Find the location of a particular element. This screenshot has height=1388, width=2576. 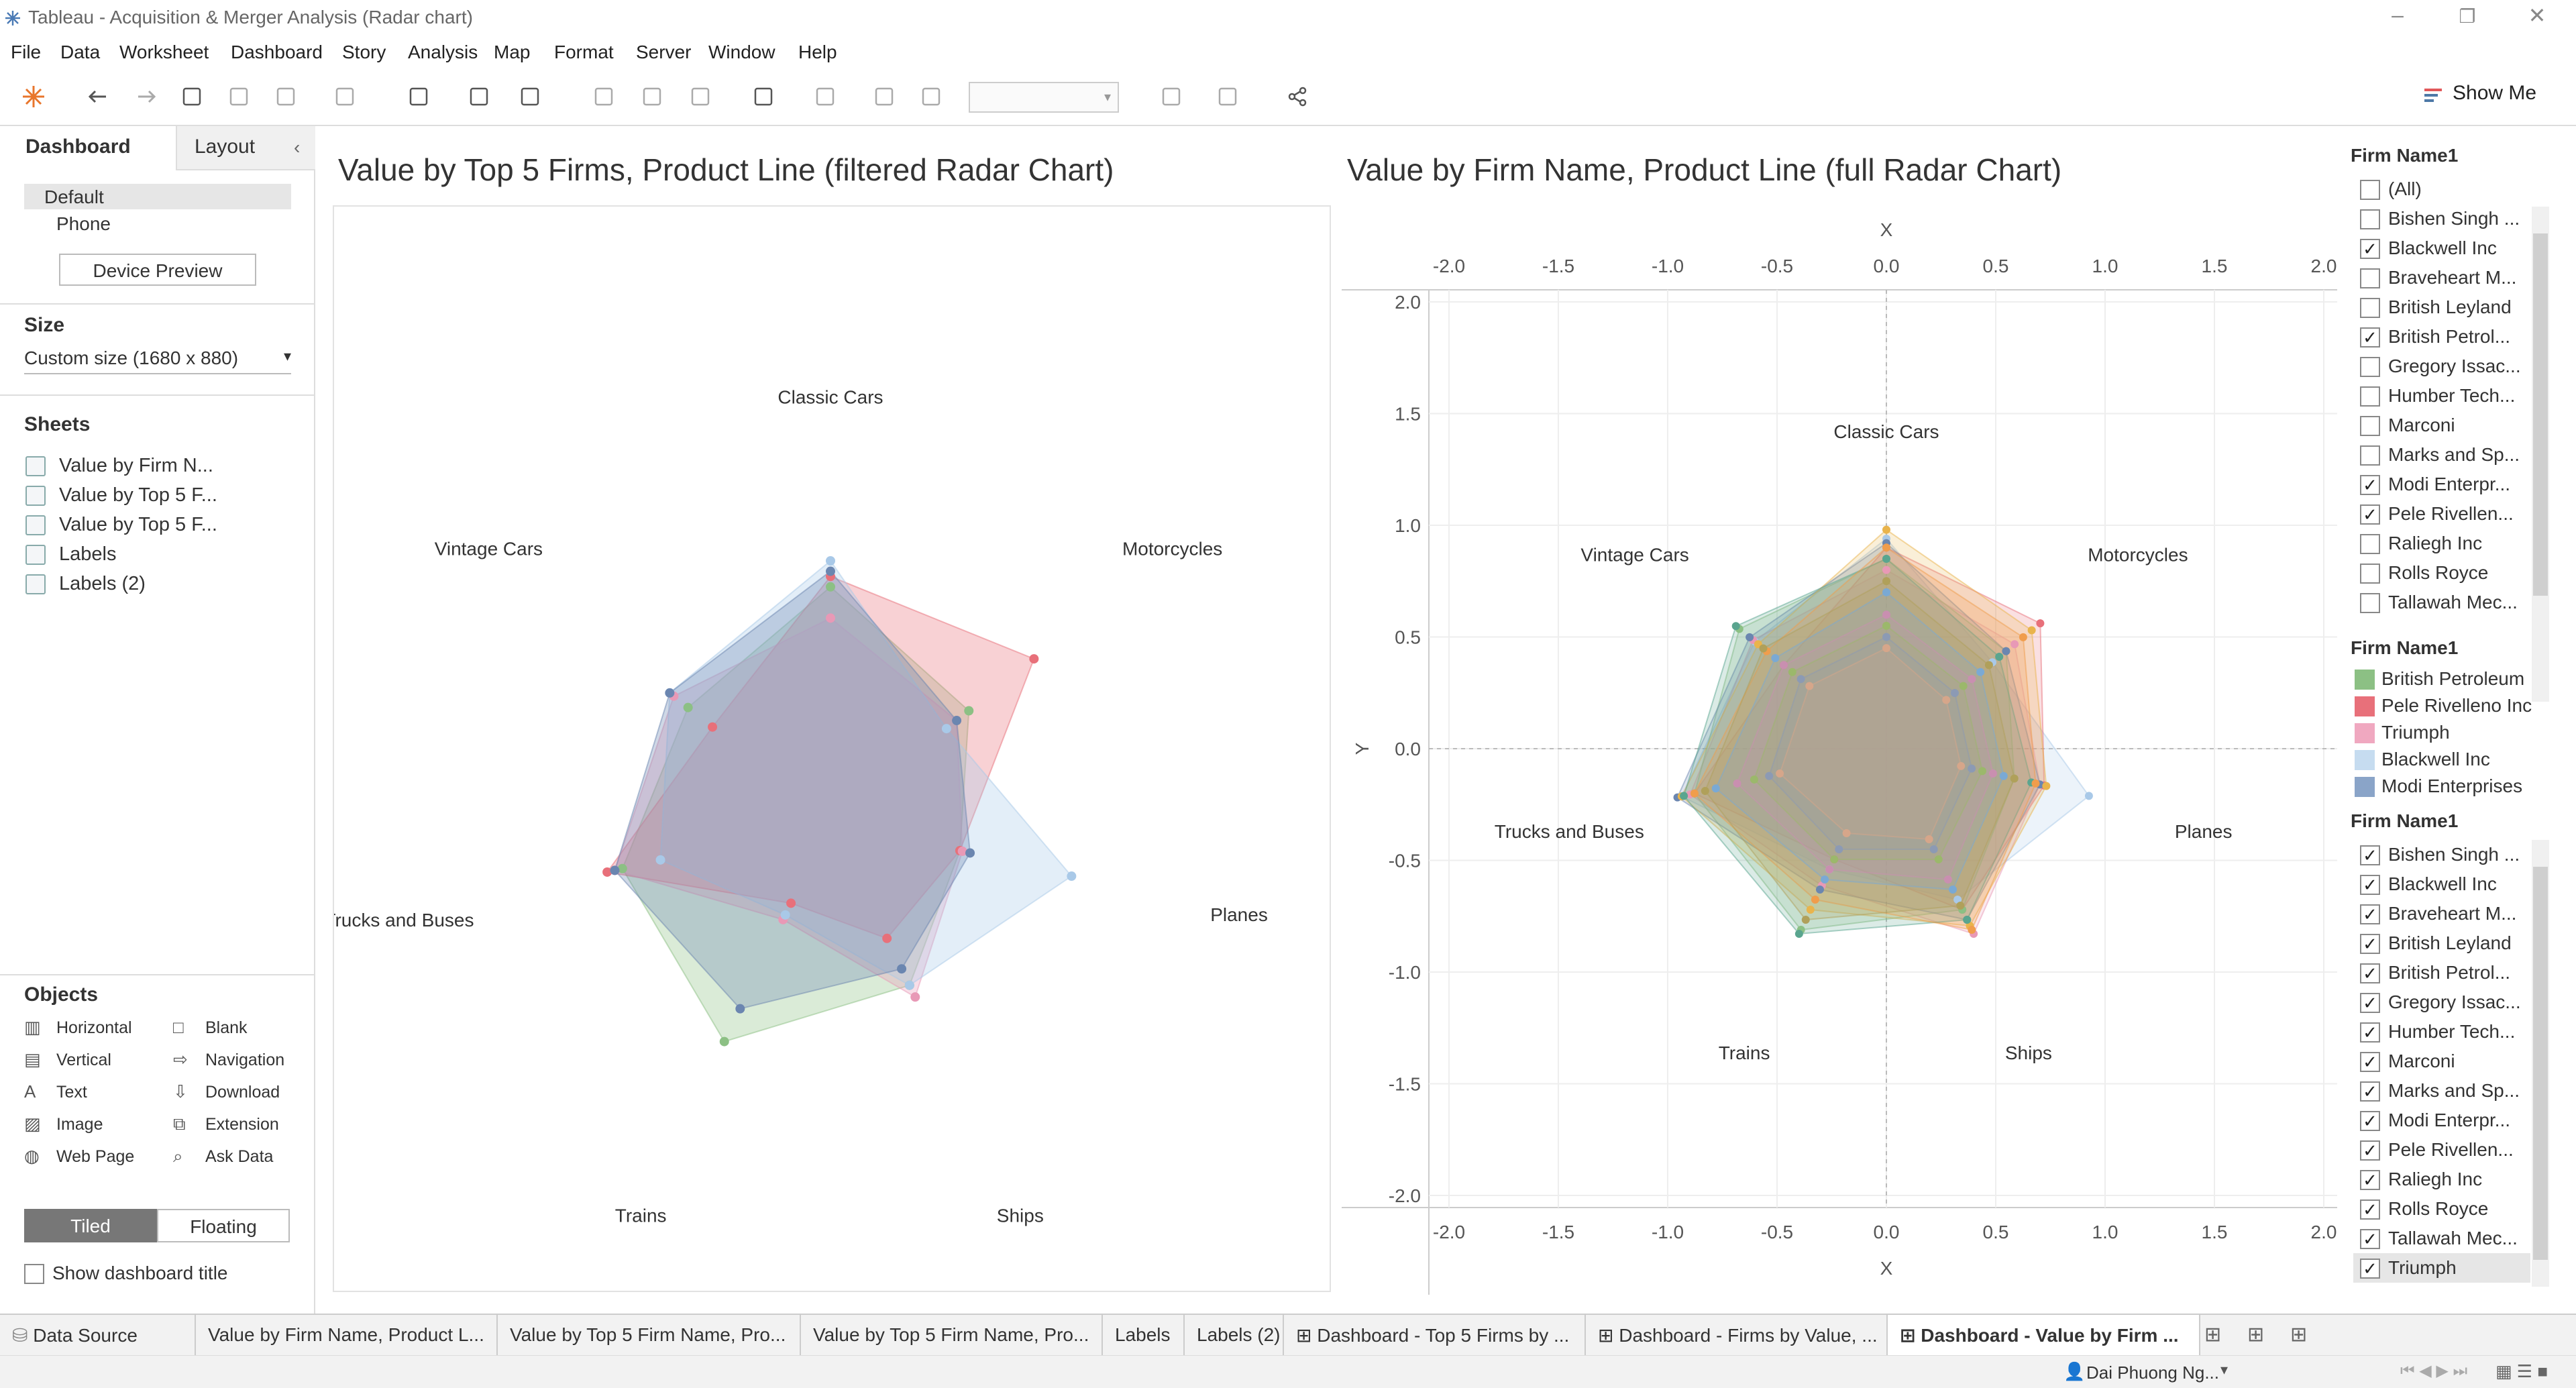

menu-format: Format is located at coordinates (584, 52).